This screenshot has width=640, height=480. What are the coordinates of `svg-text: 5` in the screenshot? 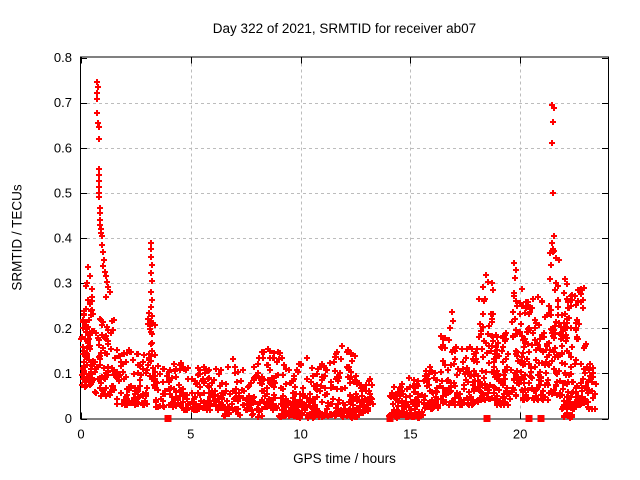 It's located at (190, 434).